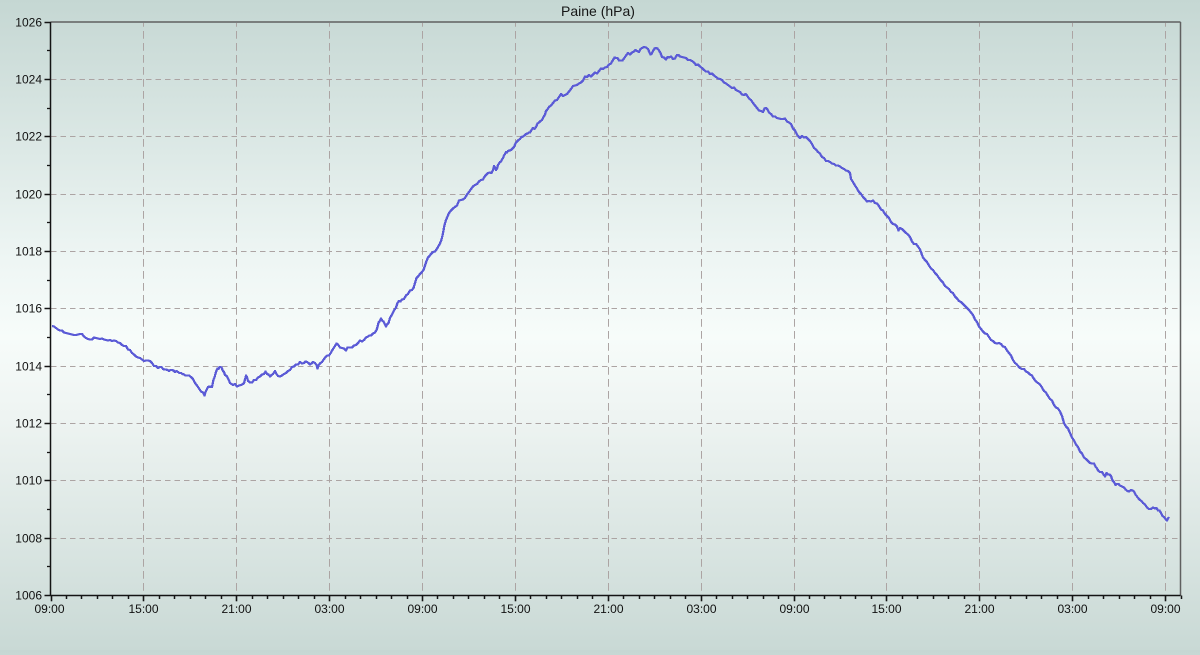 The image size is (1200, 655). I want to click on svg-text: 1008, so click(28, 539).